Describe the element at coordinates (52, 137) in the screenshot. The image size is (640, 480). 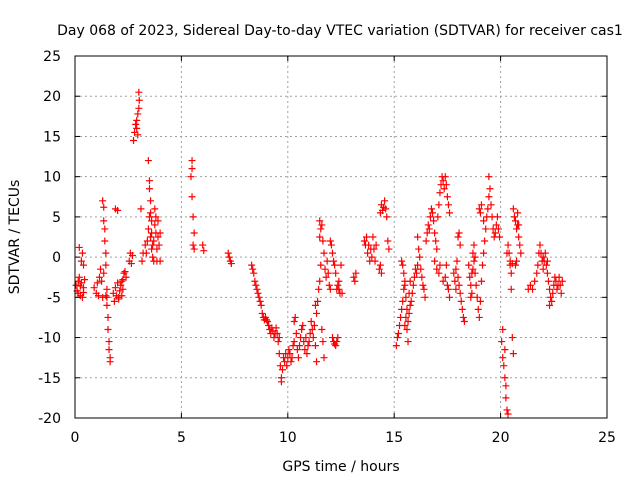
I see `y-tick-label: 15` at that location.